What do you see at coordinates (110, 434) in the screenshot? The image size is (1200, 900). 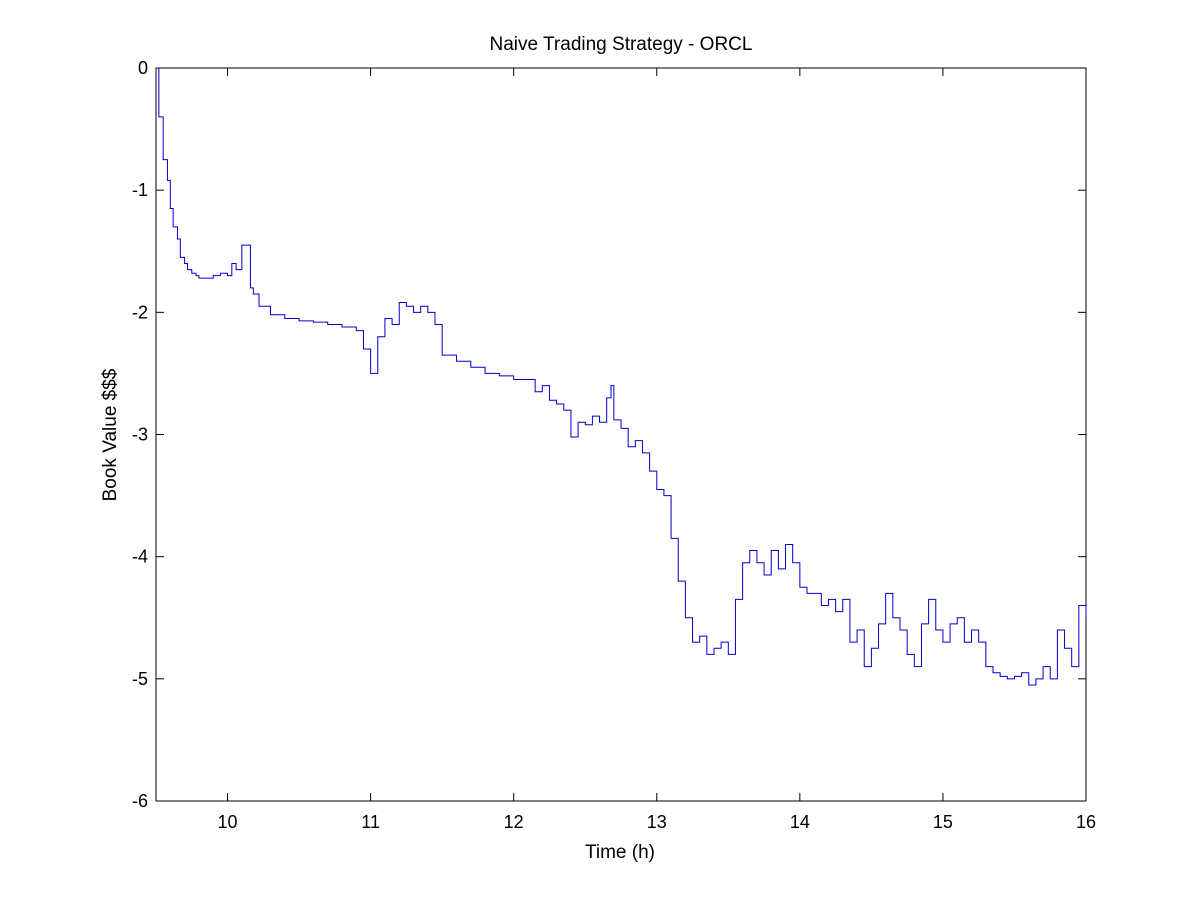 I see `y-axis-label: Book Value $$$` at bounding box center [110, 434].